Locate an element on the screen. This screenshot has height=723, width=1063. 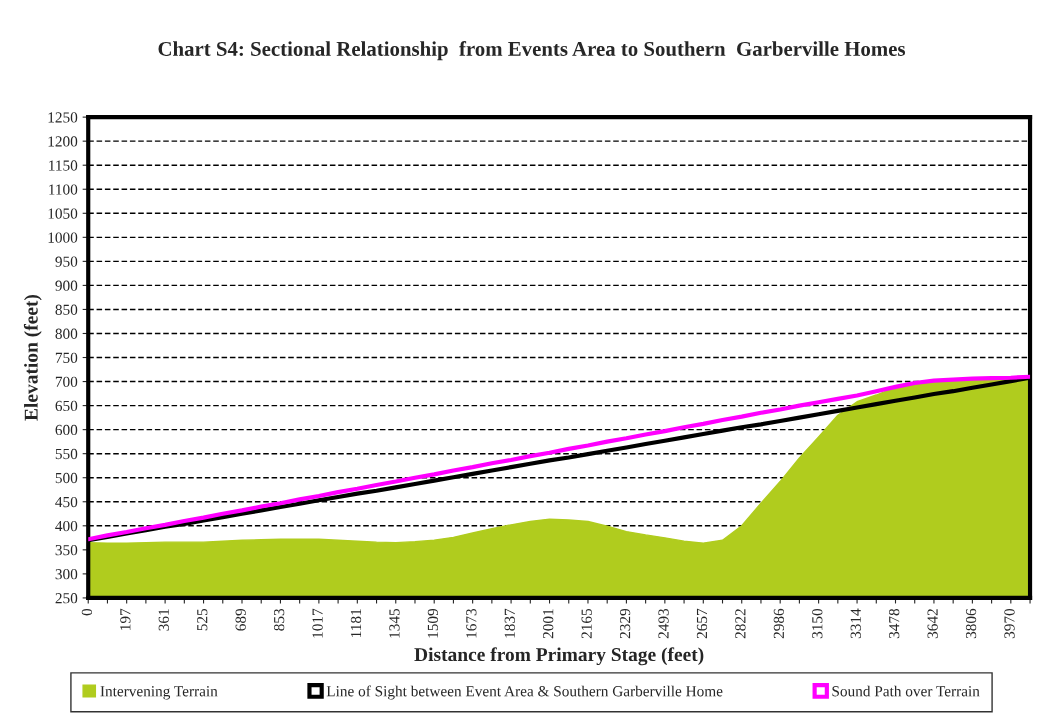
y-tick-label: 1250 is located at coordinates (63, 117).